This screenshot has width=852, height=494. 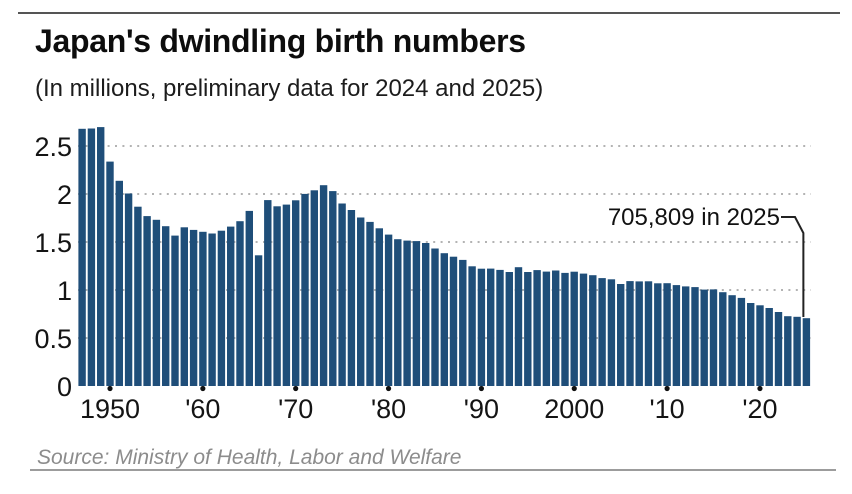 I want to click on bar-1961, so click(x=212, y=309).